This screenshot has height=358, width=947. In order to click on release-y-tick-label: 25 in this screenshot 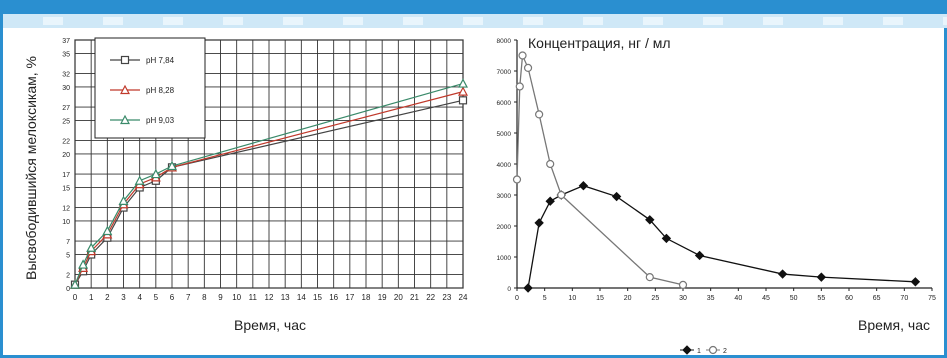, I will do `click(66, 121)`.